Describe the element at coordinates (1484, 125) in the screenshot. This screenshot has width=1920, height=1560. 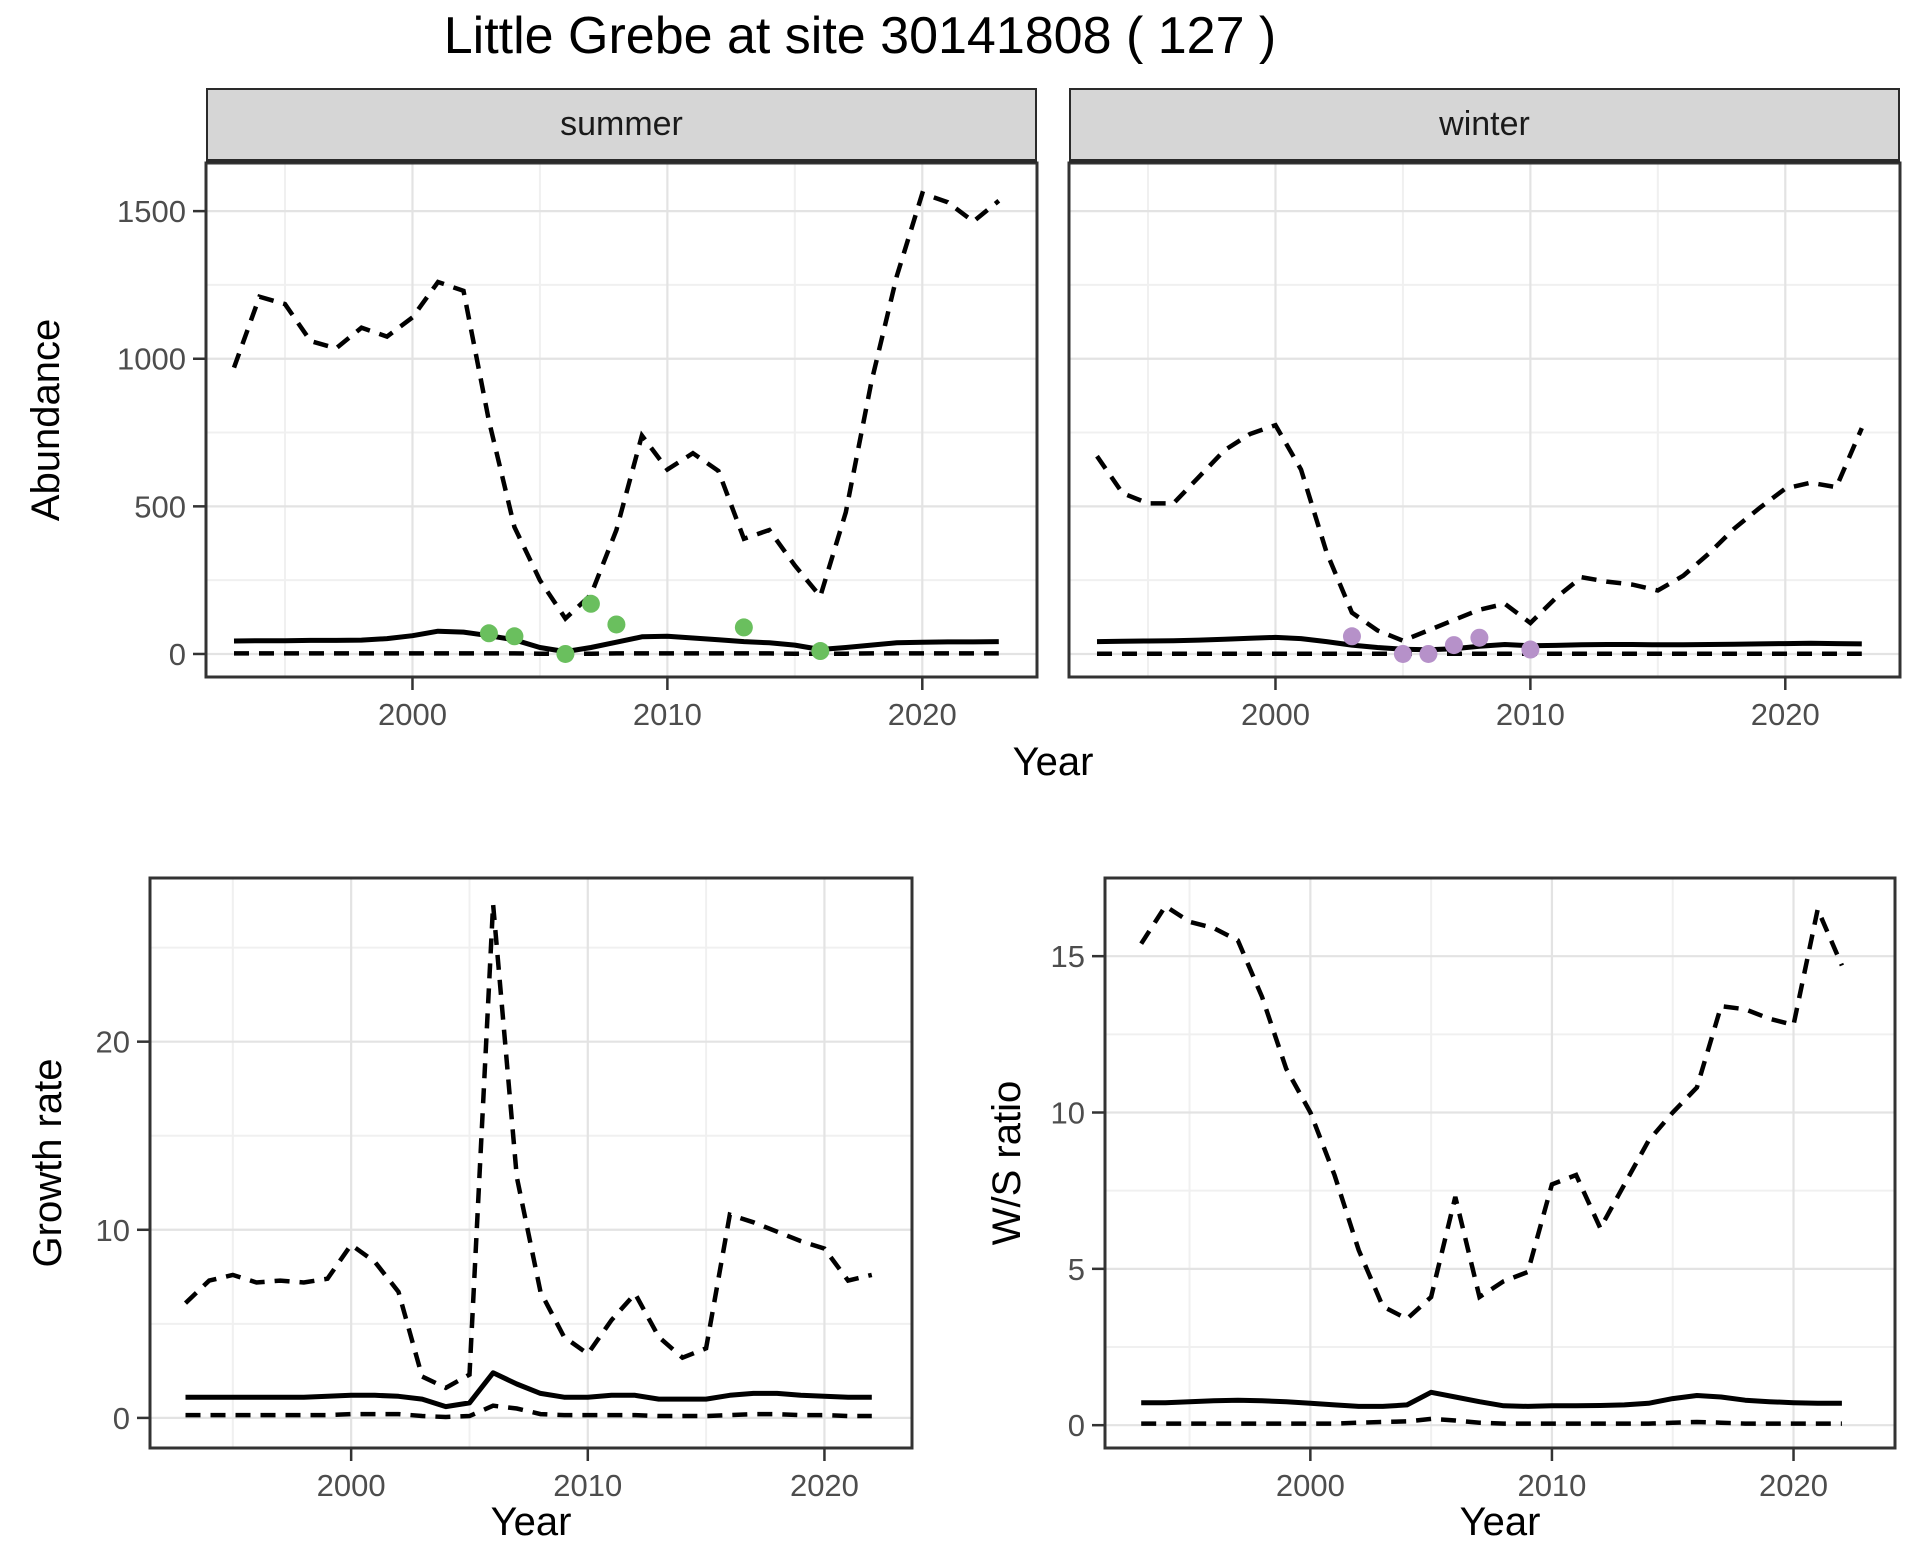
I see `facet-strip-winter: winter` at that location.